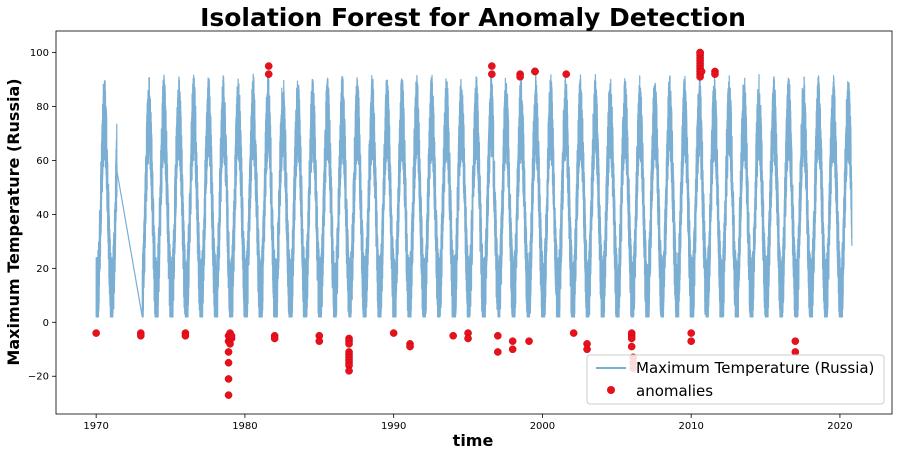  I want to click on legend-anomaly-swatch, so click(611, 390).